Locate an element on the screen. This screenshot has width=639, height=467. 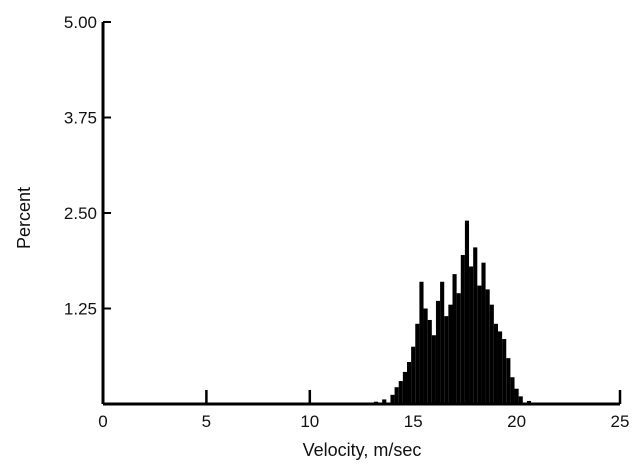
y-tick-label: 1.25 is located at coordinates (80, 309).